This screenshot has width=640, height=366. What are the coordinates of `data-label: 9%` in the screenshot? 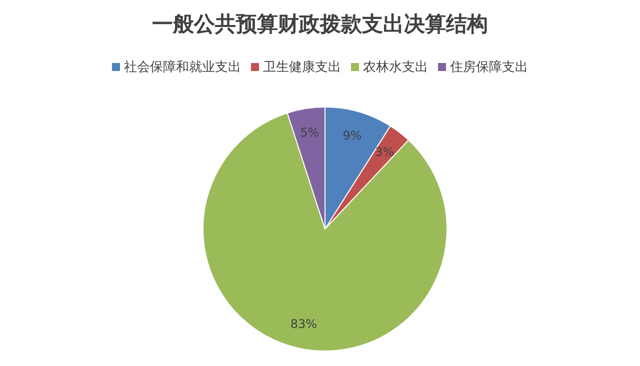 It's located at (352, 135).